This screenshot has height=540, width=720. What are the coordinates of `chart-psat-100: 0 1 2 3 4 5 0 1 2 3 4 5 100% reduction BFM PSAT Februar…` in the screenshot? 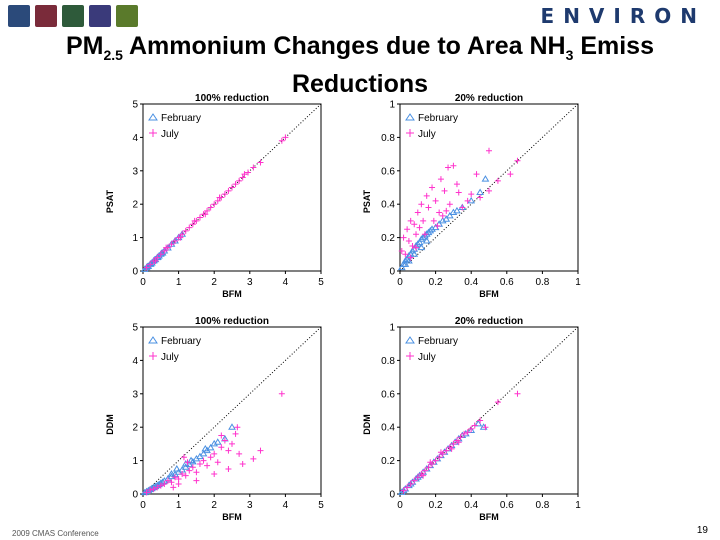 It's located at (214, 196).